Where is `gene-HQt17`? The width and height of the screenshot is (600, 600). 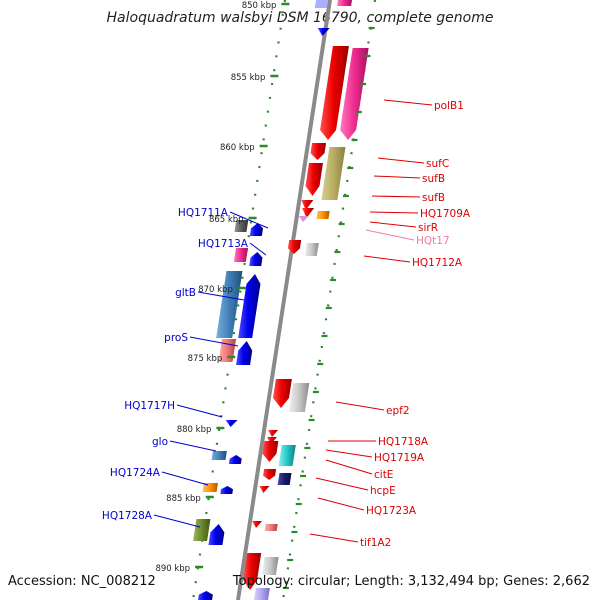
gene-HQt17 is located at coordinates (303, 219).